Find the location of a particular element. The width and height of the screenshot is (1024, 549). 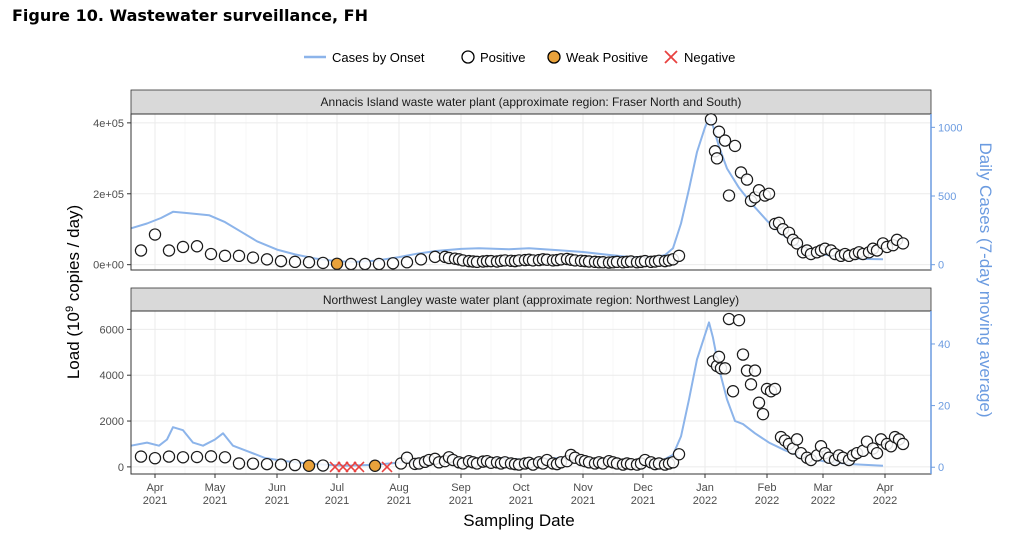

x-tick-label-month: Jan is located at coordinates (705, 488).